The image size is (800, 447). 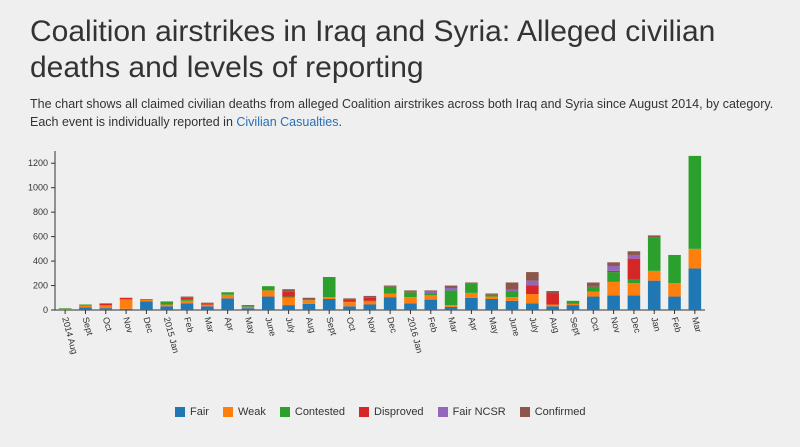 What do you see at coordinates (192, 412) in the screenshot?
I see `legend-item: Fair` at bounding box center [192, 412].